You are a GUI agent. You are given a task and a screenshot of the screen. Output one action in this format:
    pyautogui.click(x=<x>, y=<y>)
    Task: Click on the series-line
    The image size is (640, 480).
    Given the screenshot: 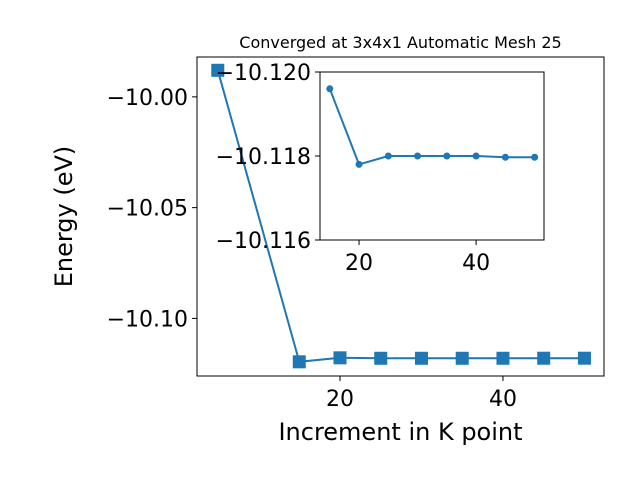 What is the action you would take?
    pyautogui.click(x=431, y=127)
    